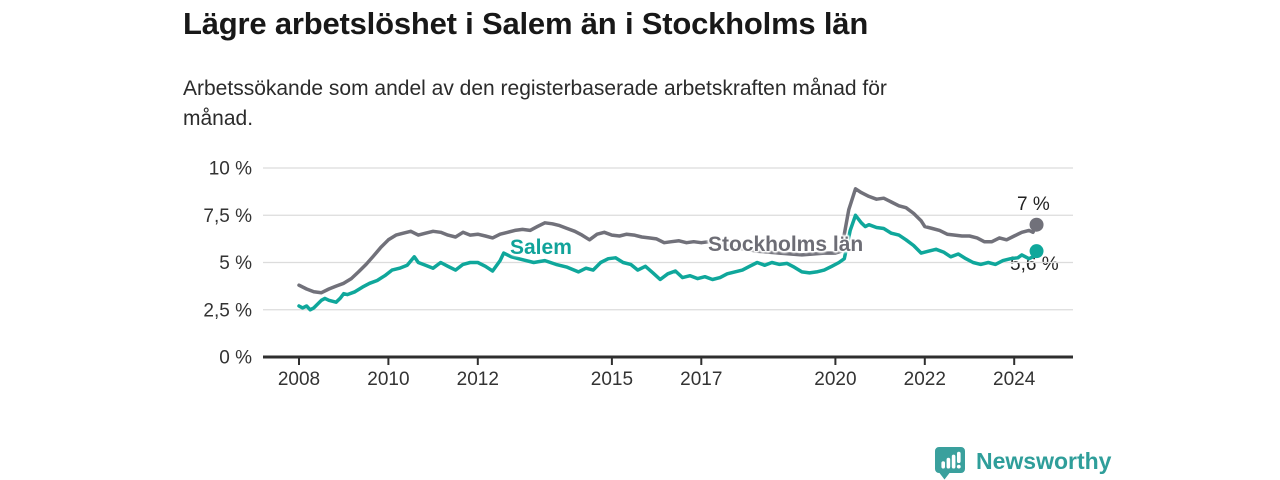  What do you see at coordinates (1036, 251) in the screenshot?
I see `series-end-dot-salem` at bounding box center [1036, 251].